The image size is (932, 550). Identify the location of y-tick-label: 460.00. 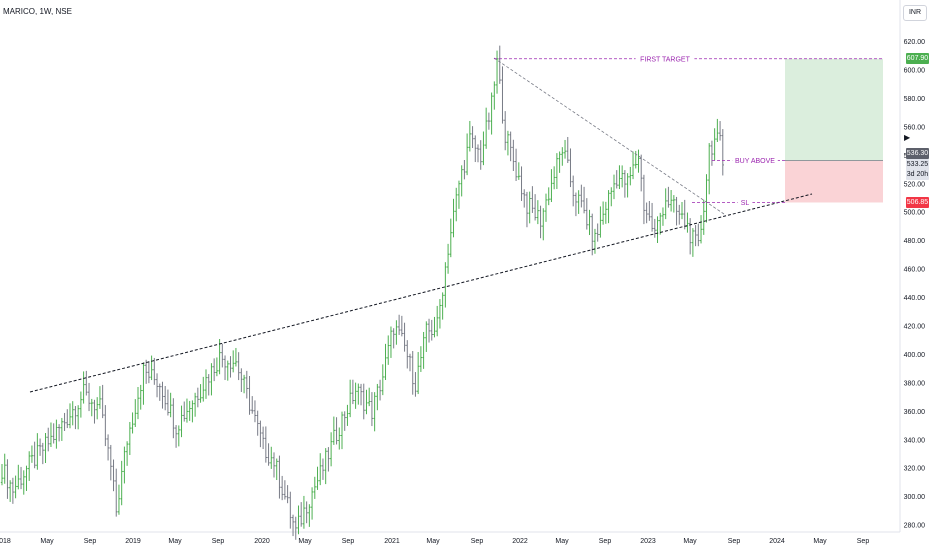
(915, 270).